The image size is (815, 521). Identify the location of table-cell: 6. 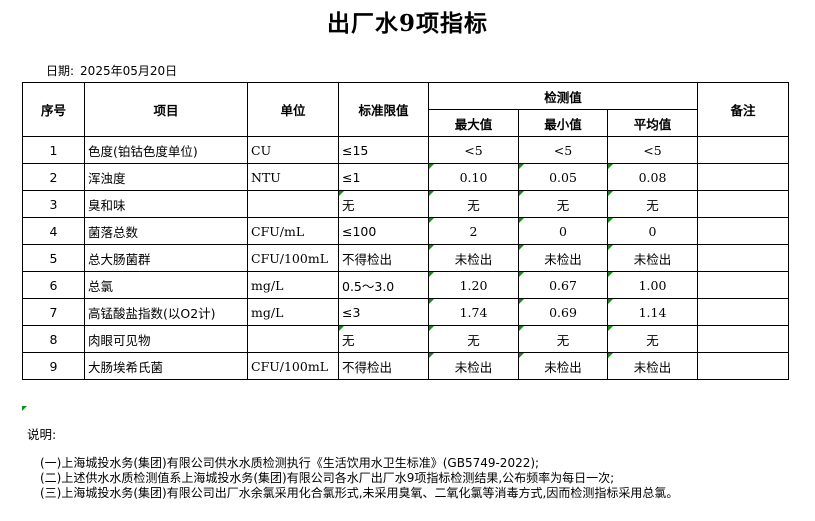
(53, 285).